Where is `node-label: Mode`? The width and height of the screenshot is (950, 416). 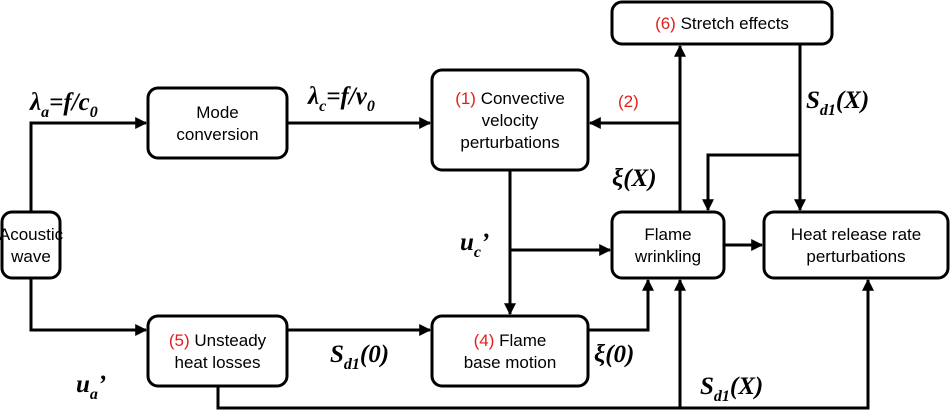 node-label: Mode is located at coordinates (217, 112).